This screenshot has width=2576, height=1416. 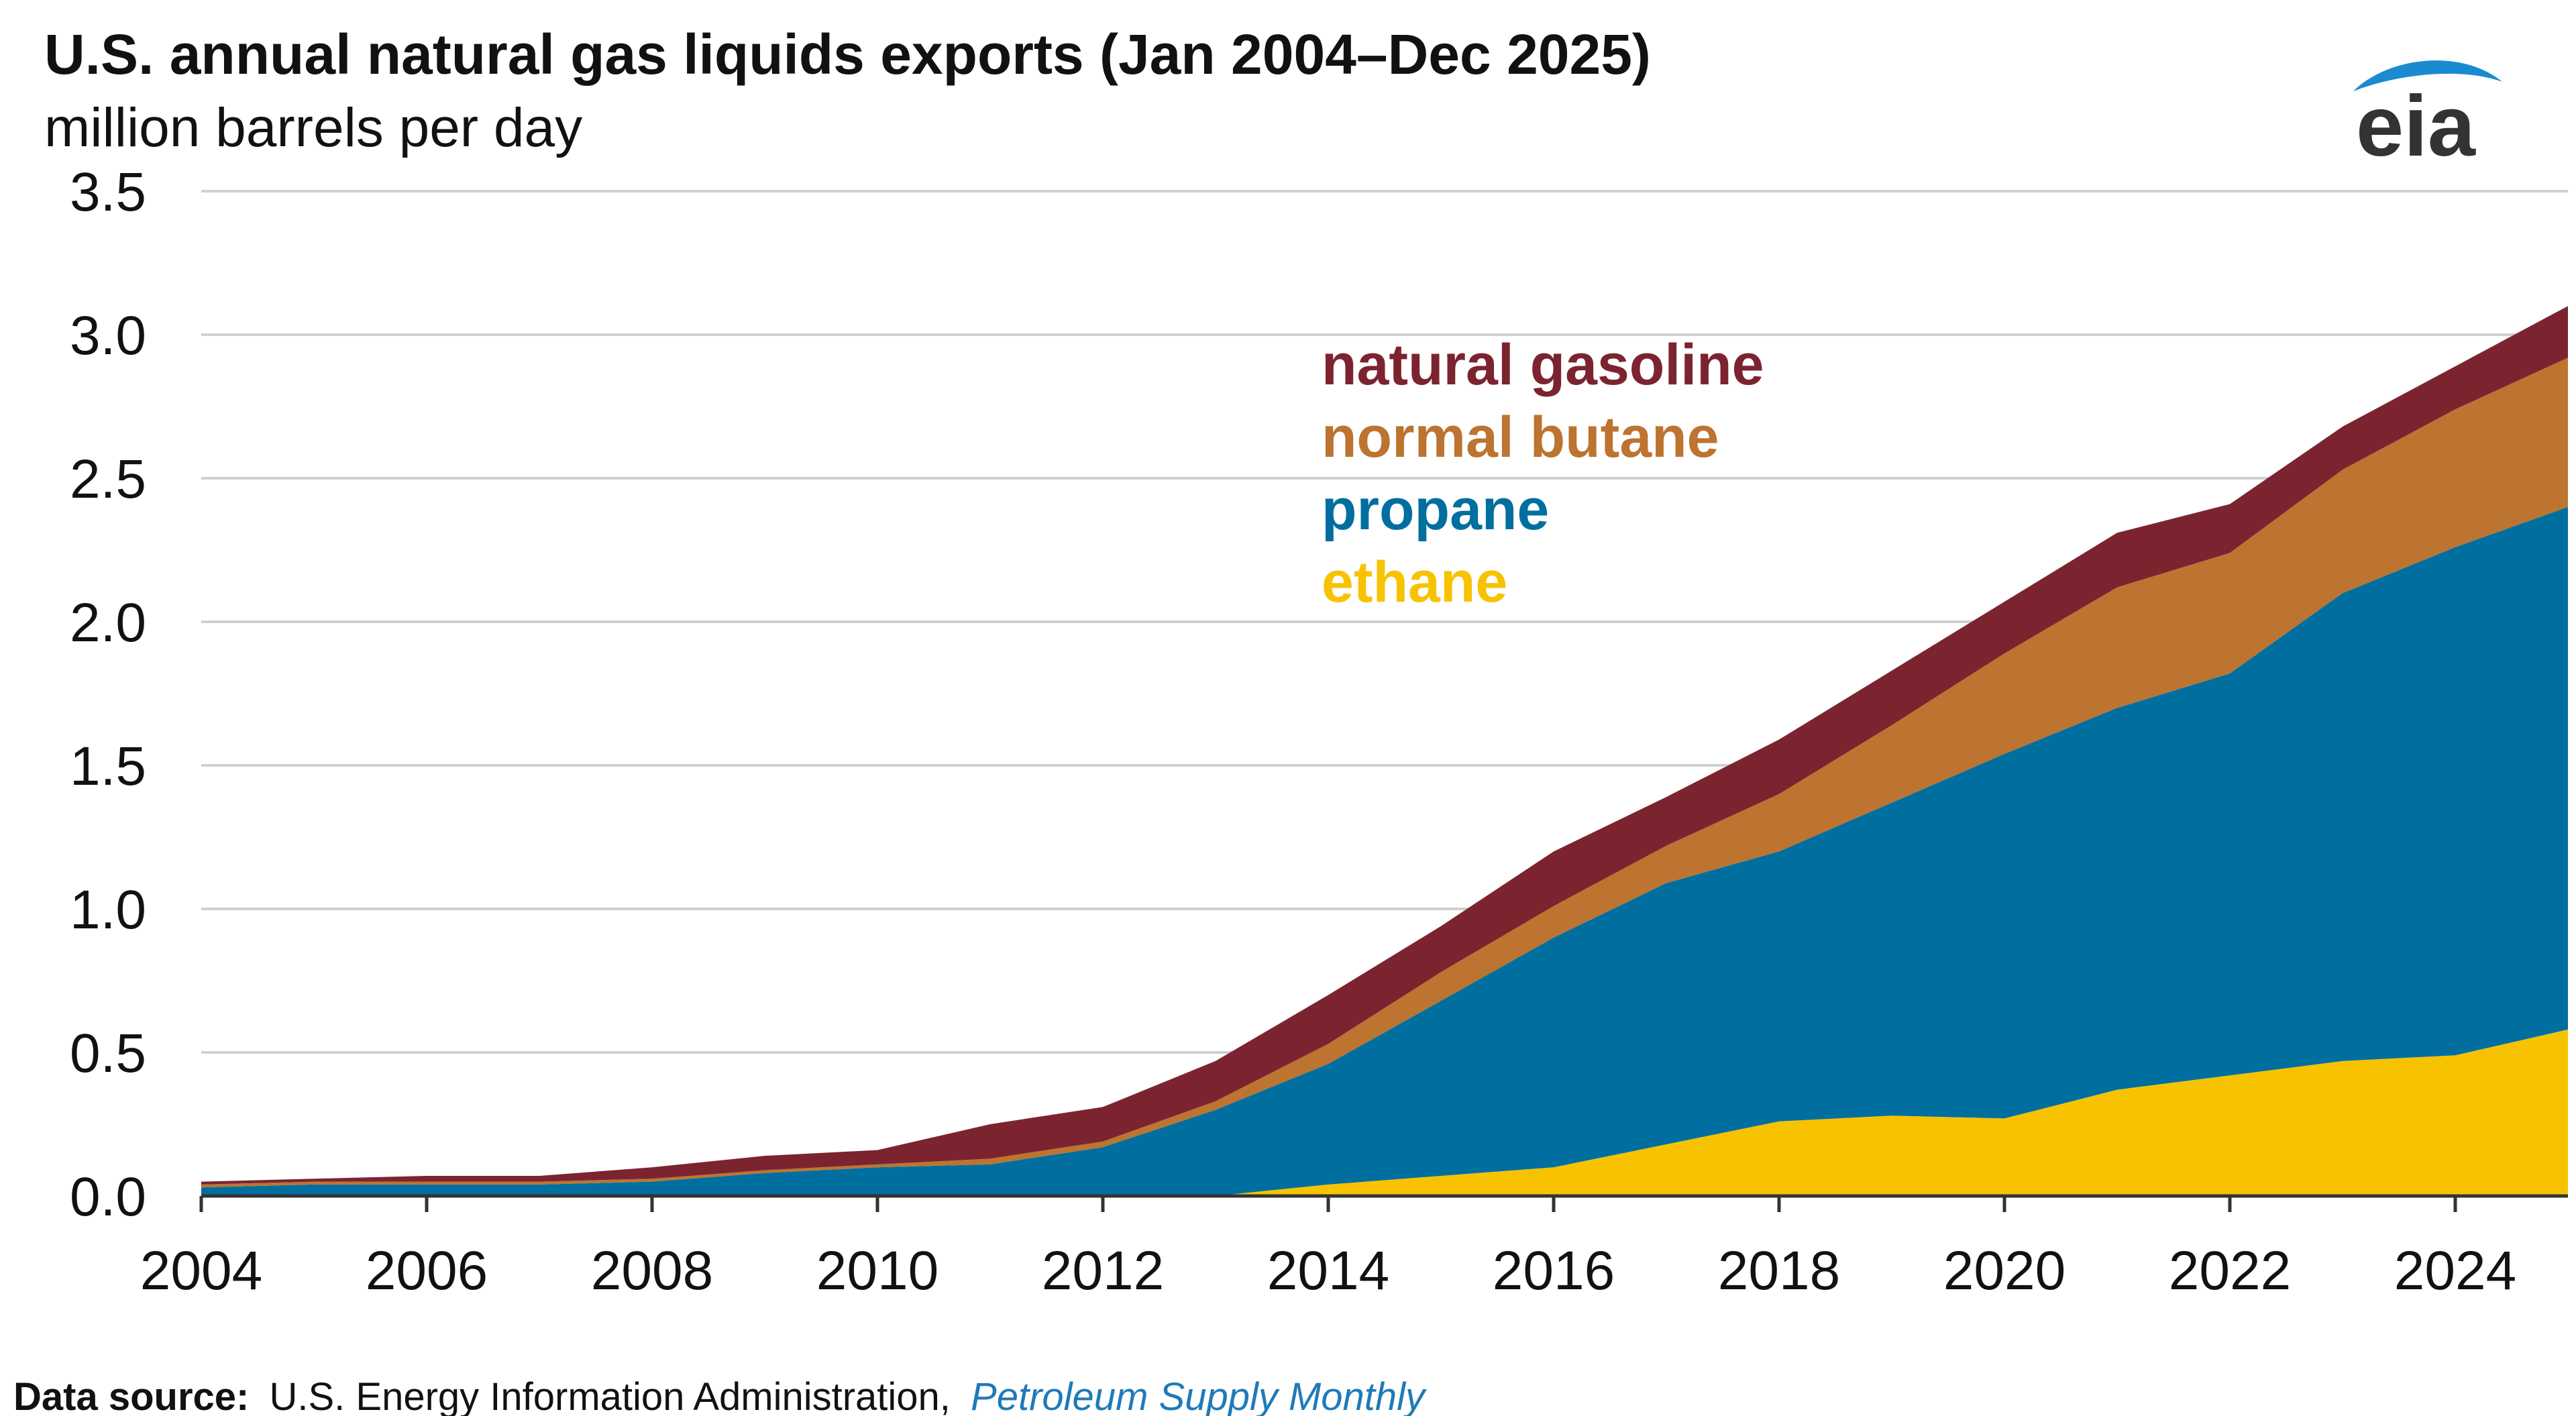 What do you see at coordinates (1199, 1395) in the screenshot?
I see `data-source-publication: Petroleum Supply Monthly` at bounding box center [1199, 1395].